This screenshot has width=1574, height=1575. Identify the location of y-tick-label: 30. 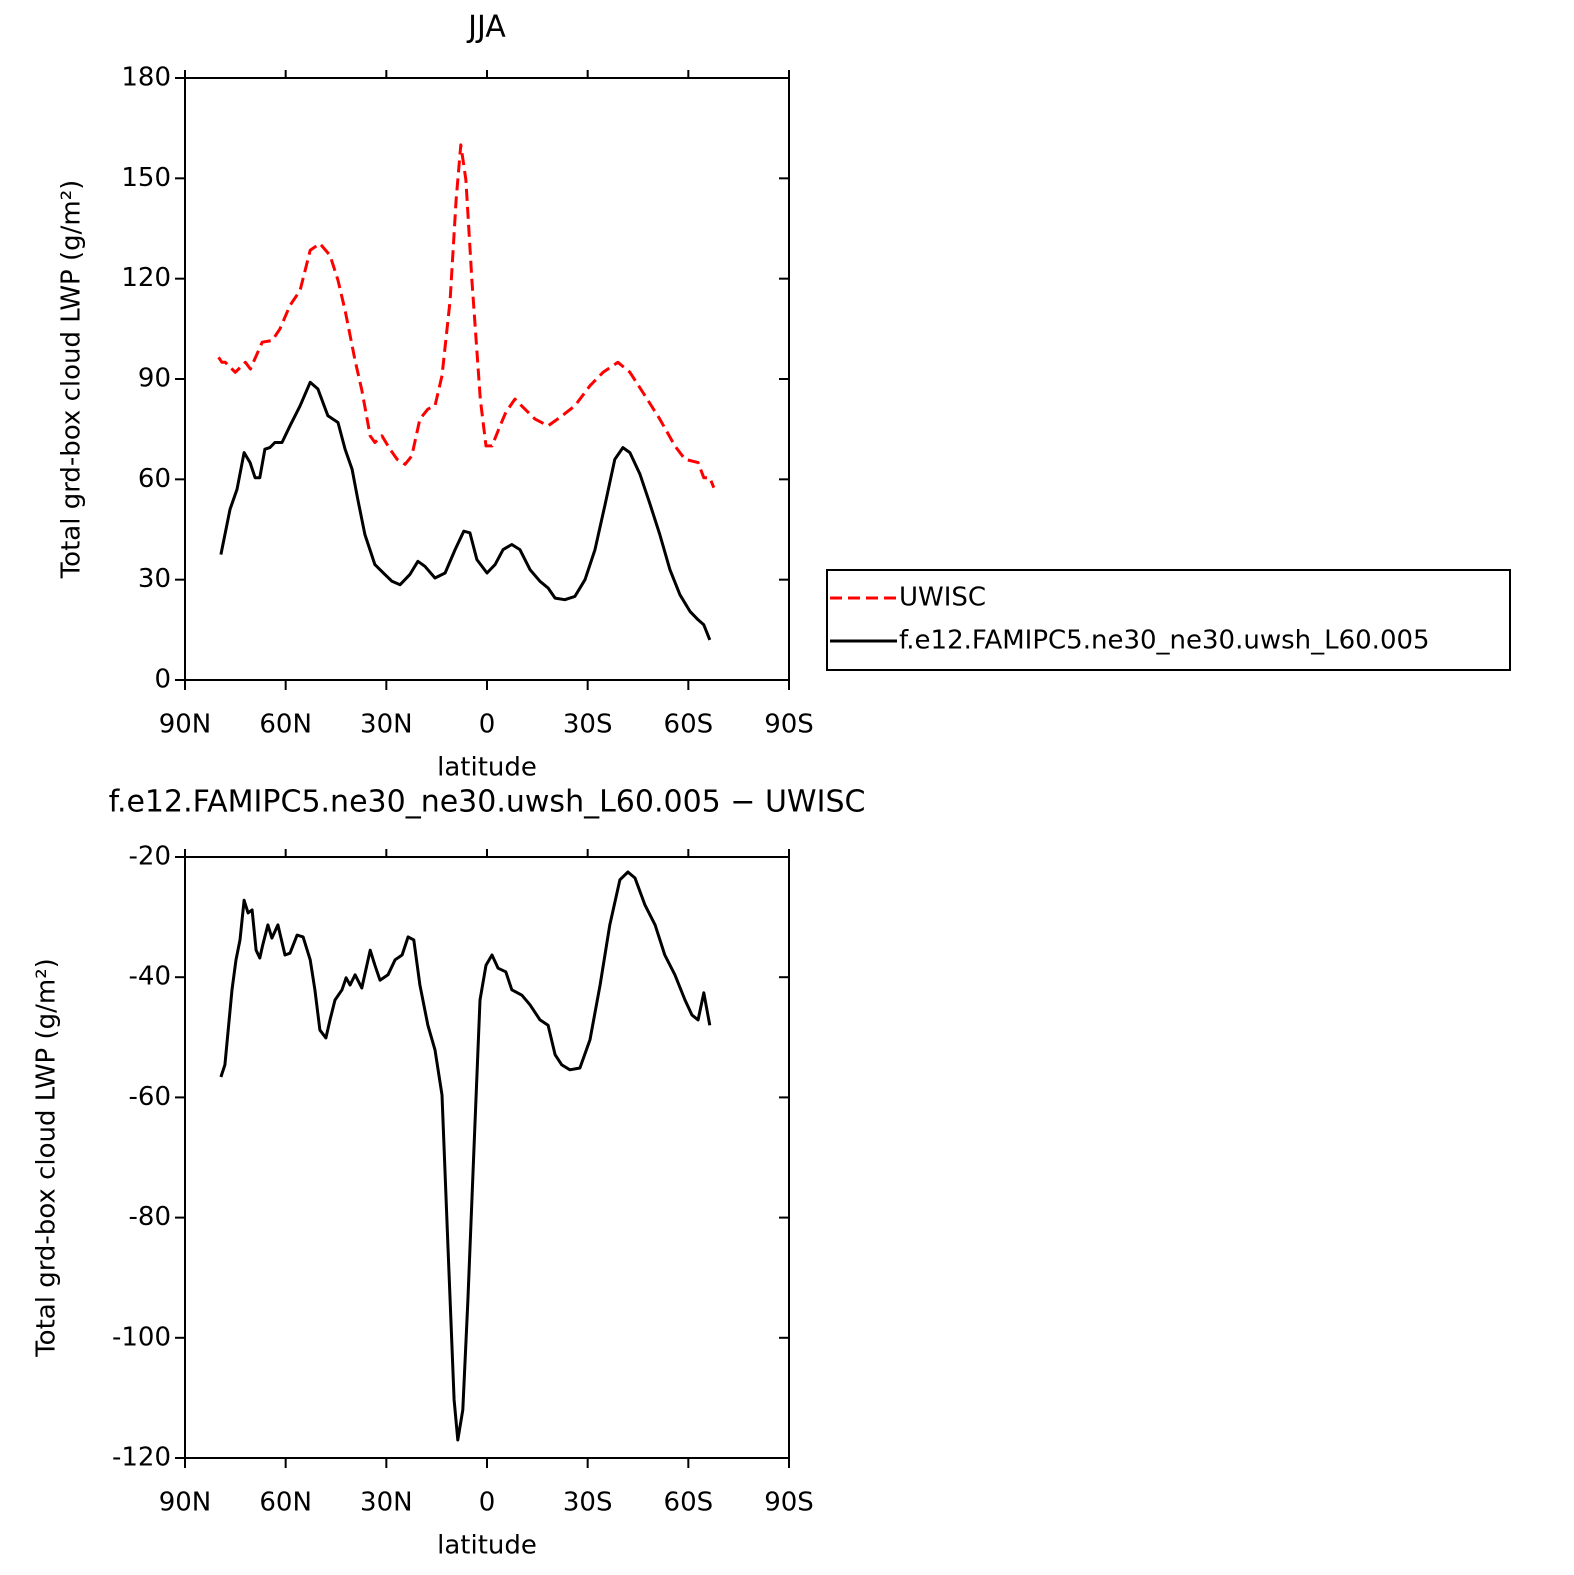
(154, 579).